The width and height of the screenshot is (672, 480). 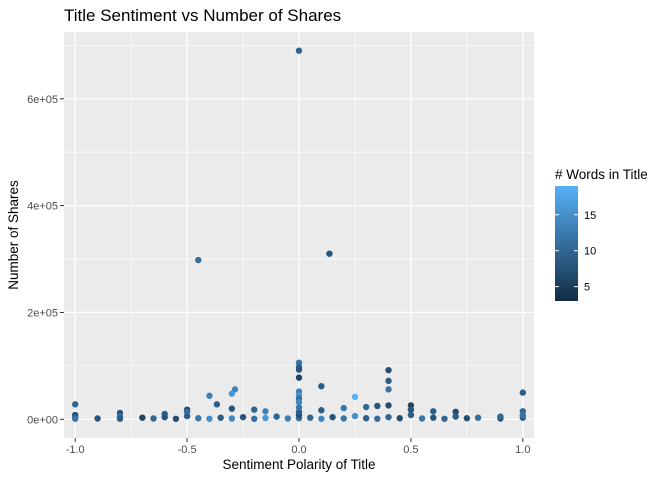 I want to click on x-axis-ticks: -1.0 -0.5 0.0 0.5 1.0, so click(x=298, y=447).